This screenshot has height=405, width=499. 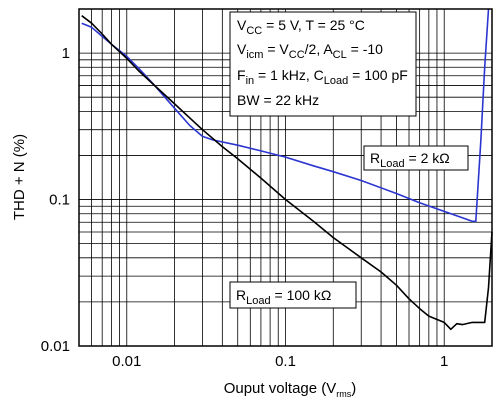 I want to click on x-axis-label: Ouput voltage (Vrms), so click(x=290, y=389).